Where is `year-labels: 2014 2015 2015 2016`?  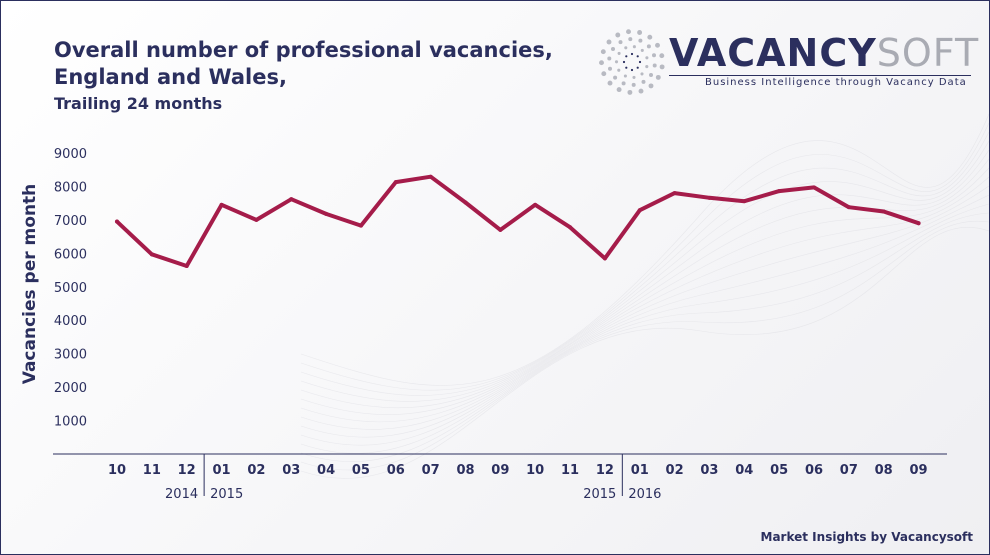
year-labels: 2014 2015 2015 2016 is located at coordinates (413, 478).